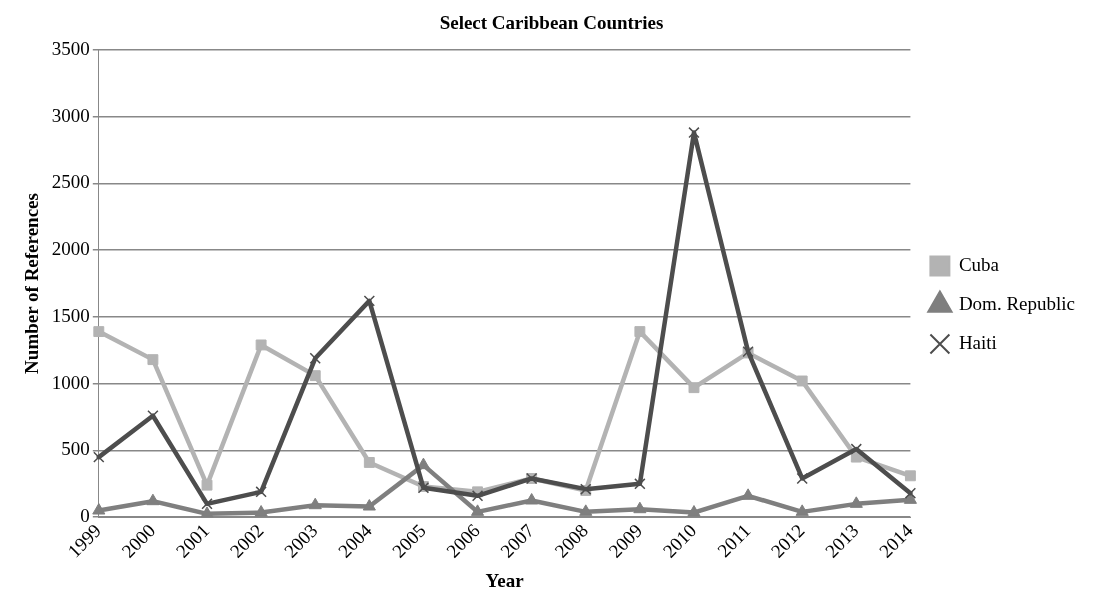  I want to click on x-axis-title: Year, so click(505, 580).